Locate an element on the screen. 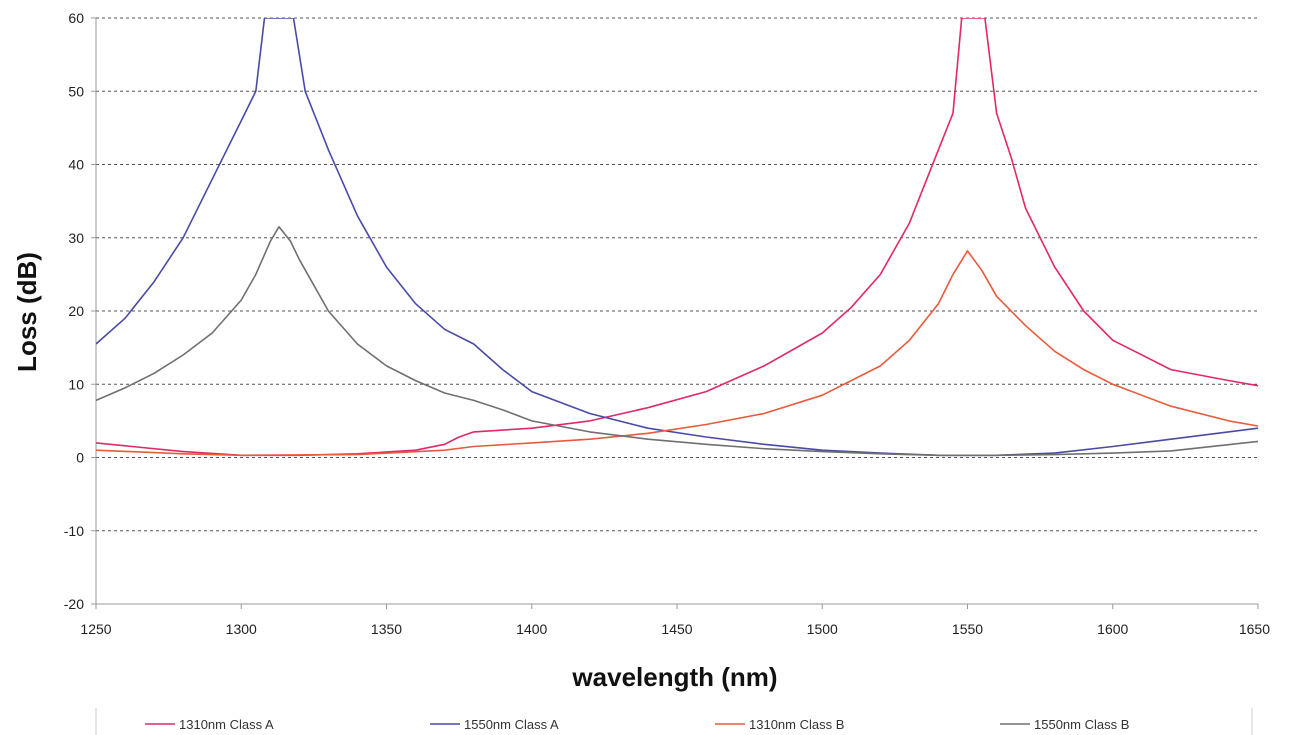  legend-label: 1310nm Class B is located at coordinates (796, 724).